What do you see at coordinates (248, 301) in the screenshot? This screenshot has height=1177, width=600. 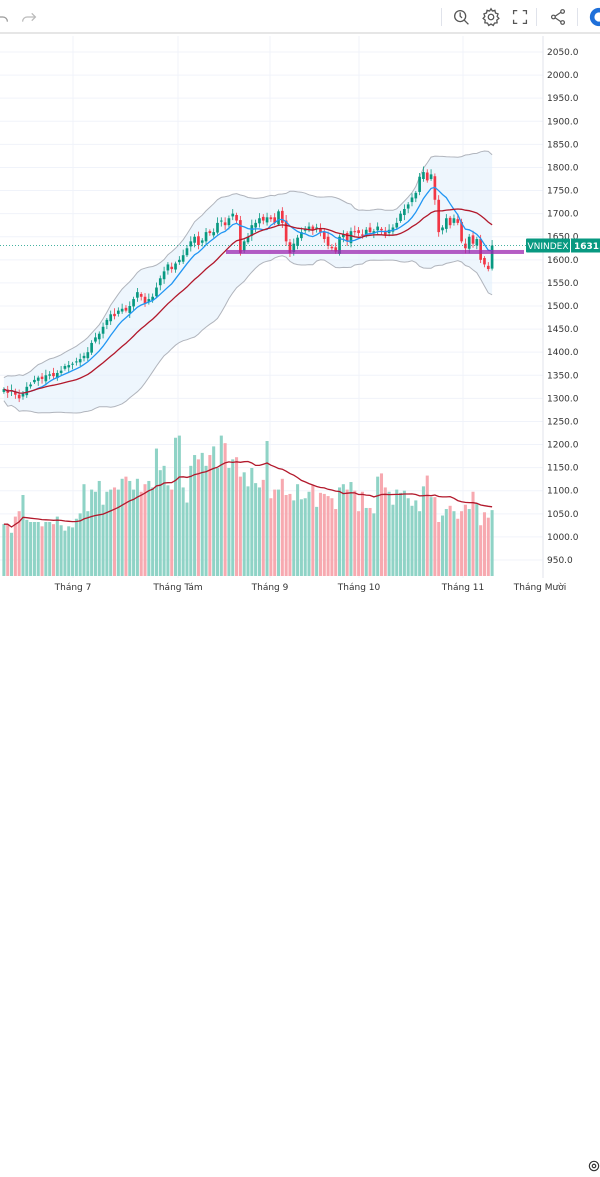 I see `ma-slow-line` at bounding box center [248, 301].